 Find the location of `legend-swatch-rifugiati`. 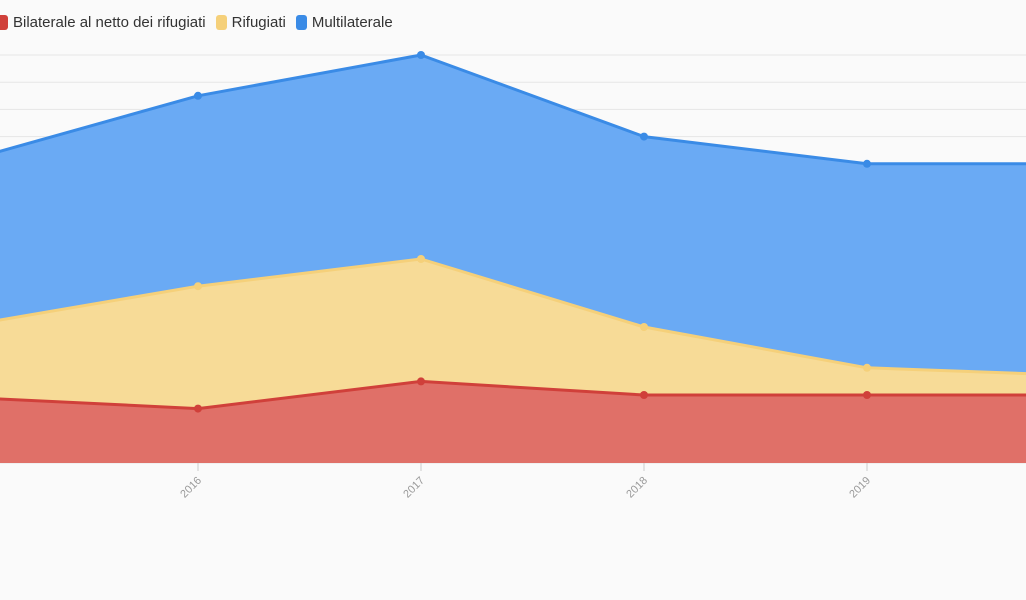

legend-swatch-rifugiati is located at coordinates (221, 22).